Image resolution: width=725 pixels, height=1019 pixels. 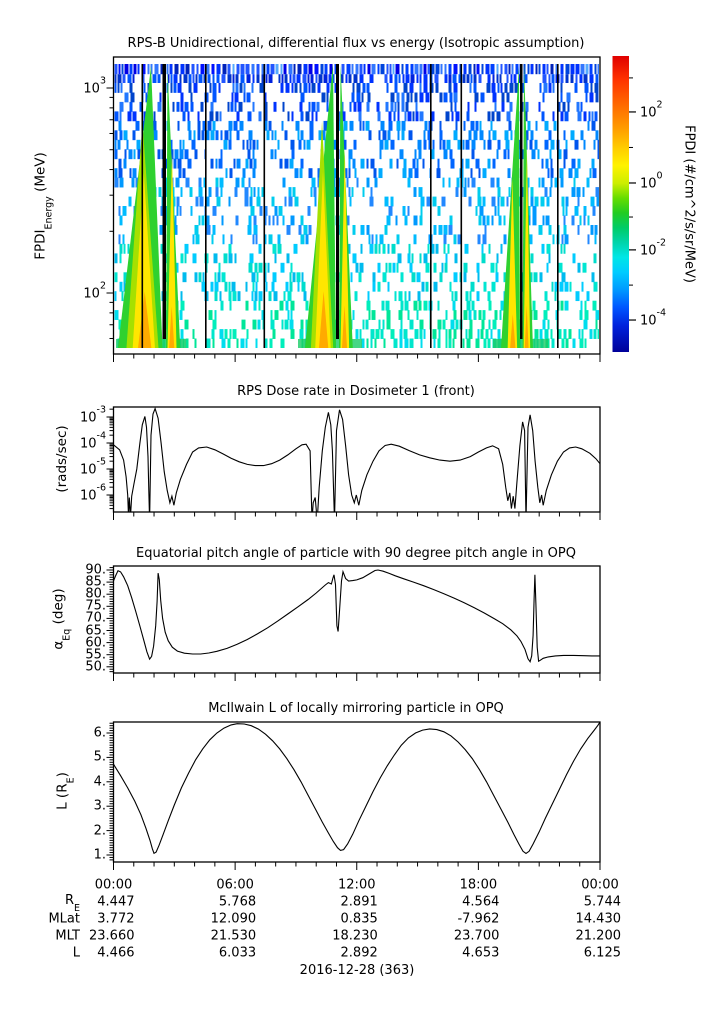 What do you see at coordinates (95, 655) in the screenshot?
I see `pitch-y-tick-label: 55.` at bounding box center [95, 655].